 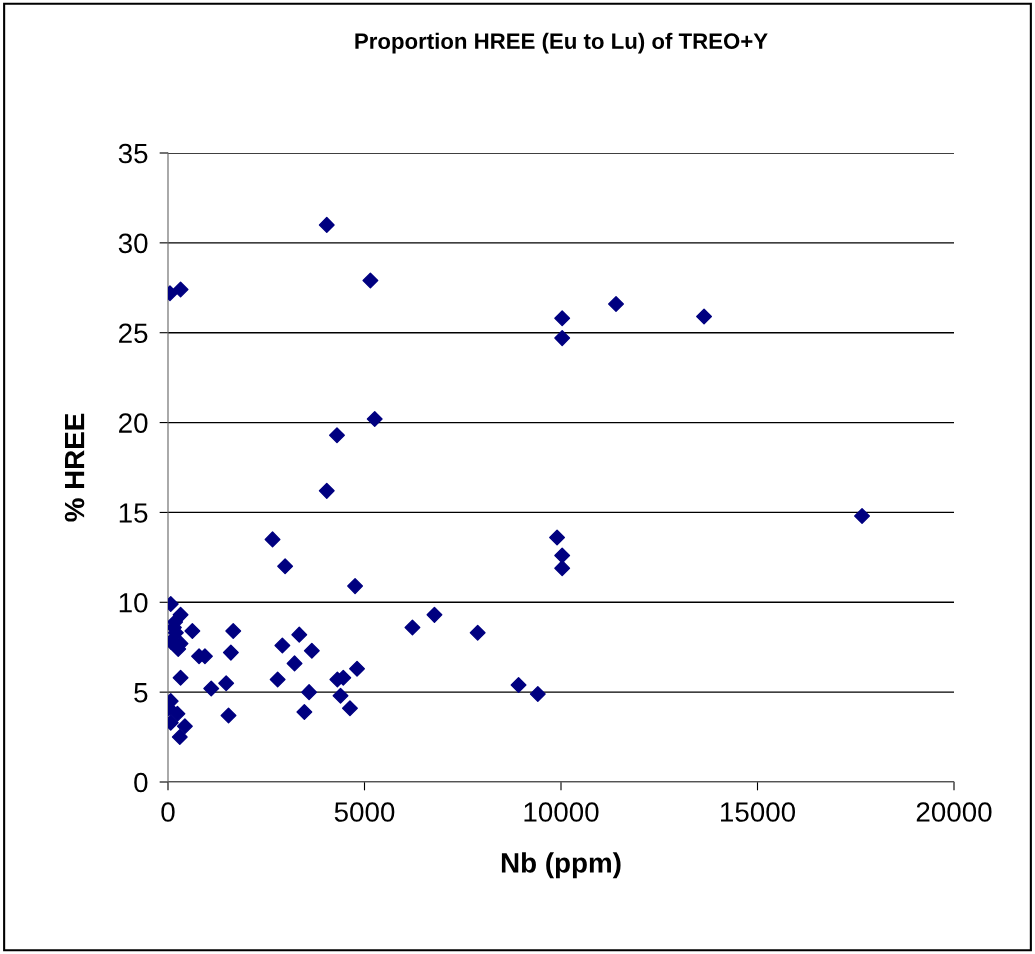 What do you see at coordinates (133, 423) in the screenshot?
I see `y-tick-label: 20` at bounding box center [133, 423].